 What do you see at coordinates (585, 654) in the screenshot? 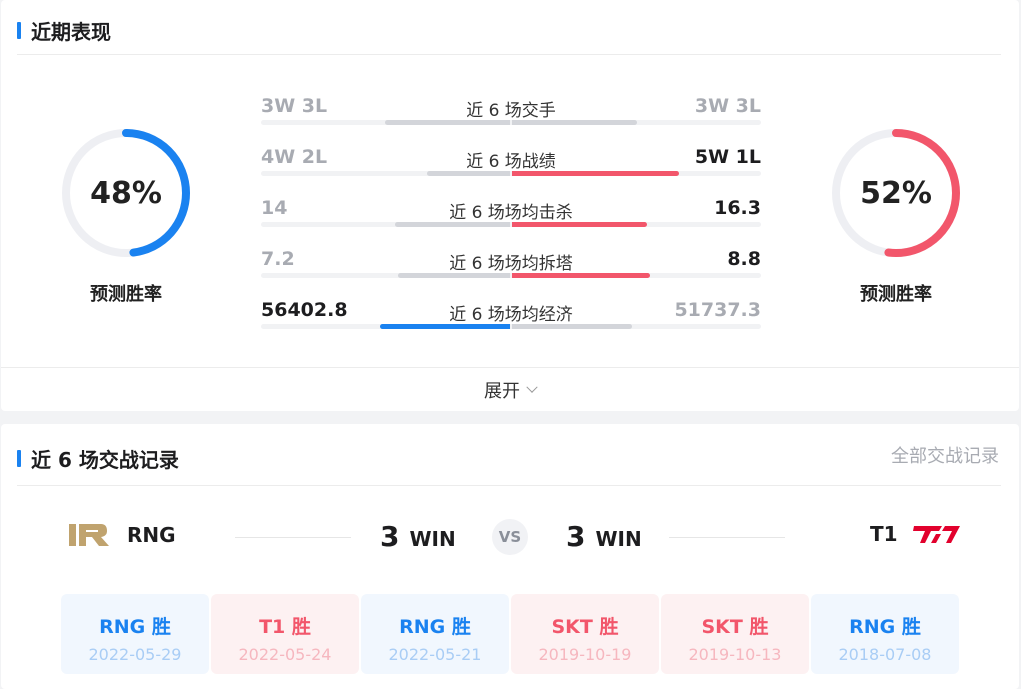
I see `match-date: 2019-10-19` at bounding box center [585, 654].